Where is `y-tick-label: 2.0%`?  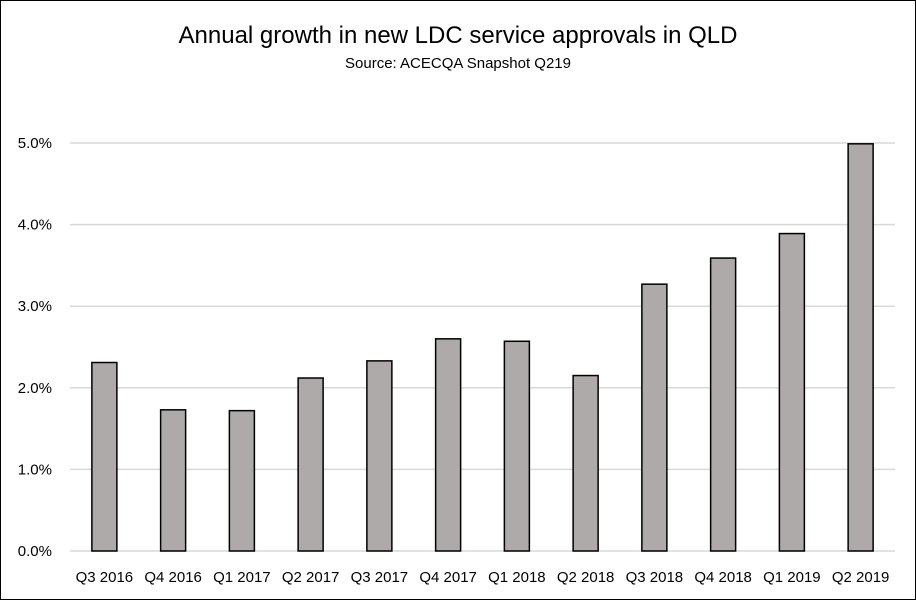 y-tick-label: 2.0% is located at coordinates (35, 388).